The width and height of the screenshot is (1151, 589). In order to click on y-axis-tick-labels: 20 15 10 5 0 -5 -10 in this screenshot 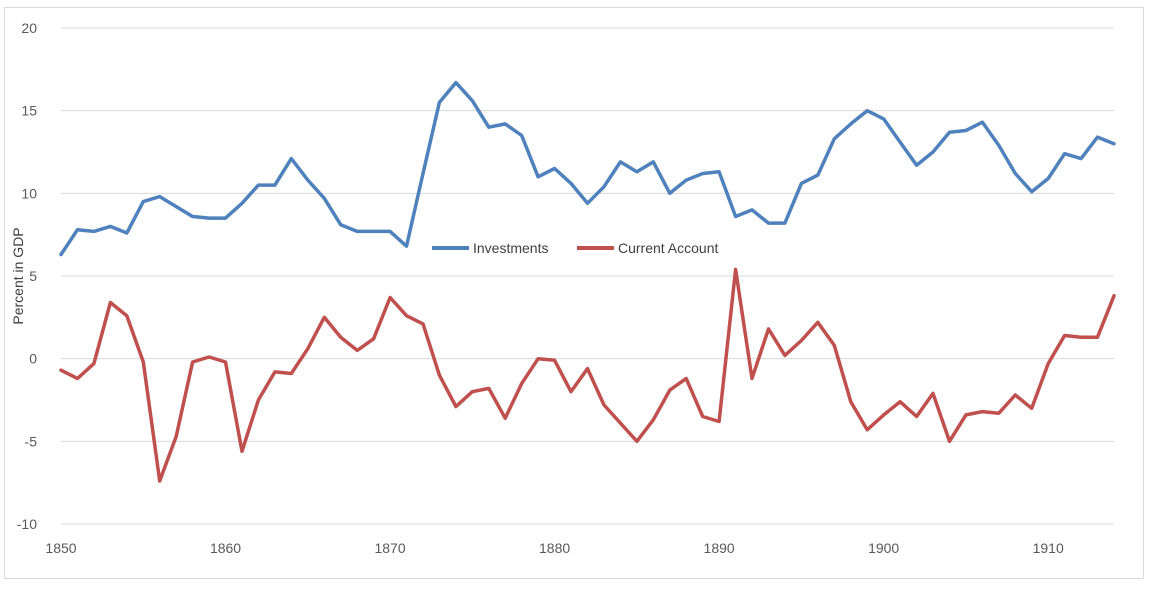, I will do `click(27, 276)`.